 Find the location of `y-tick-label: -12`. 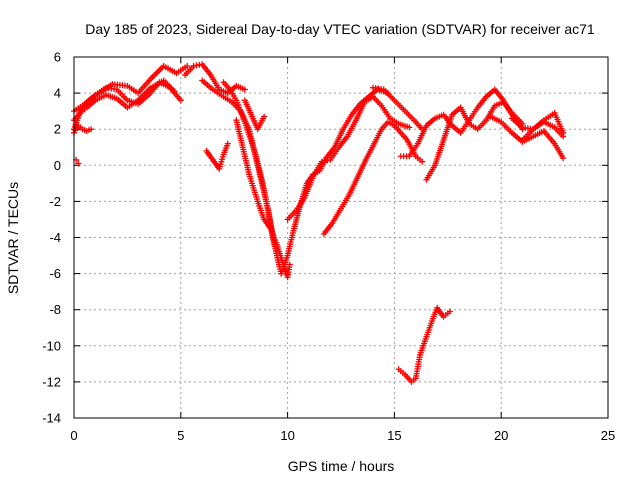

y-tick-label: -12 is located at coordinates (51, 381).